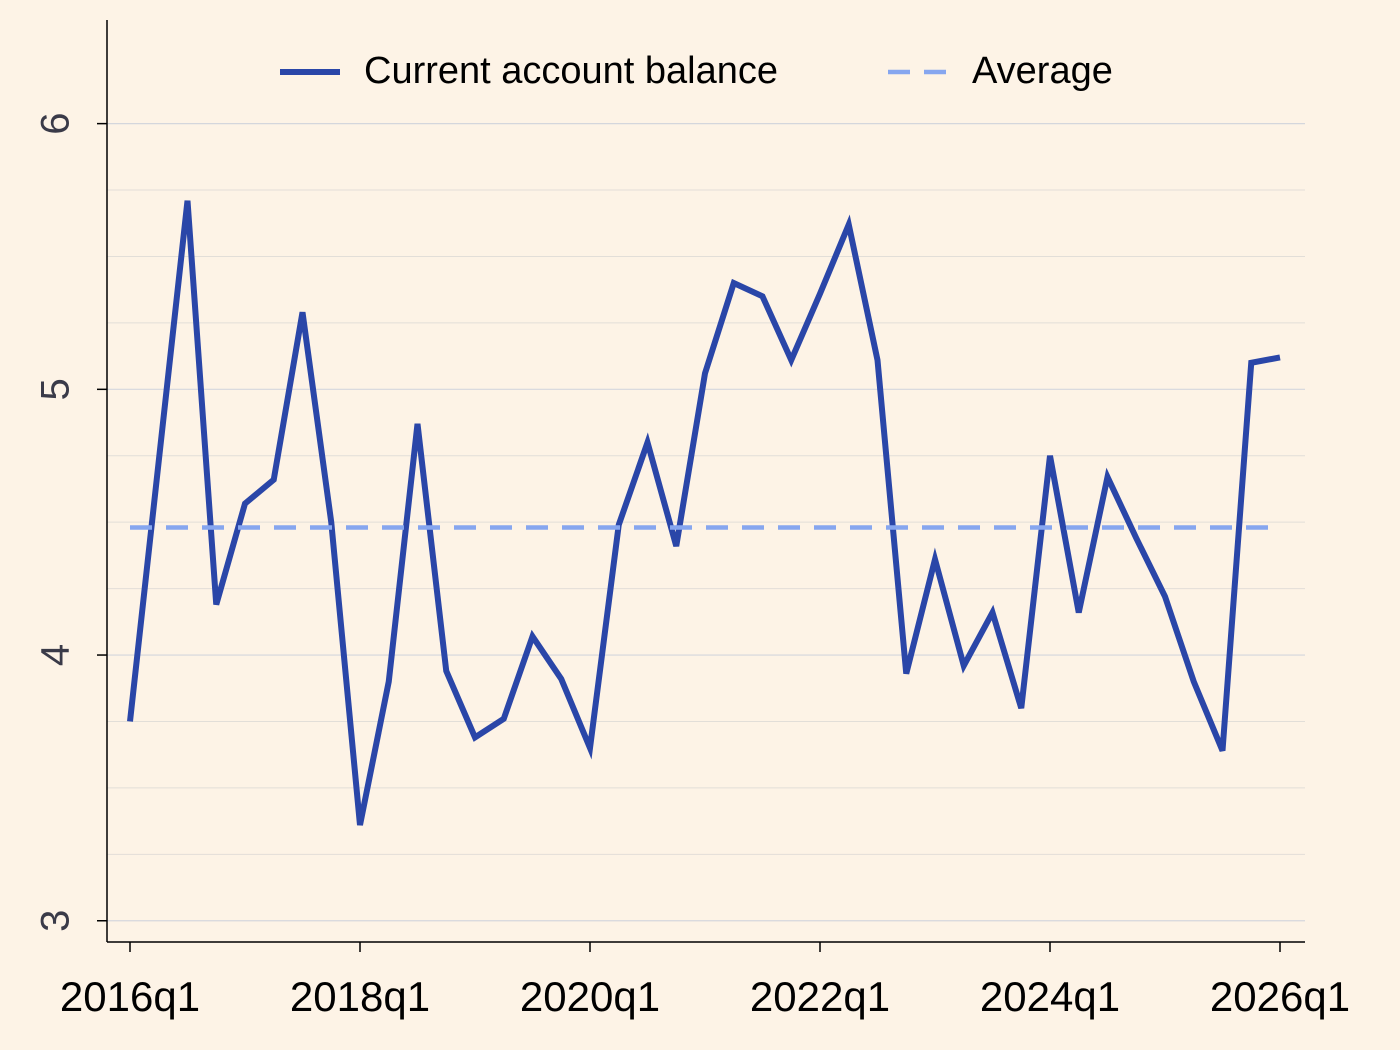 The height and width of the screenshot is (1050, 1400). What do you see at coordinates (590, 996) in the screenshot?
I see `x-tick-label: 2020q1` at bounding box center [590, 996].